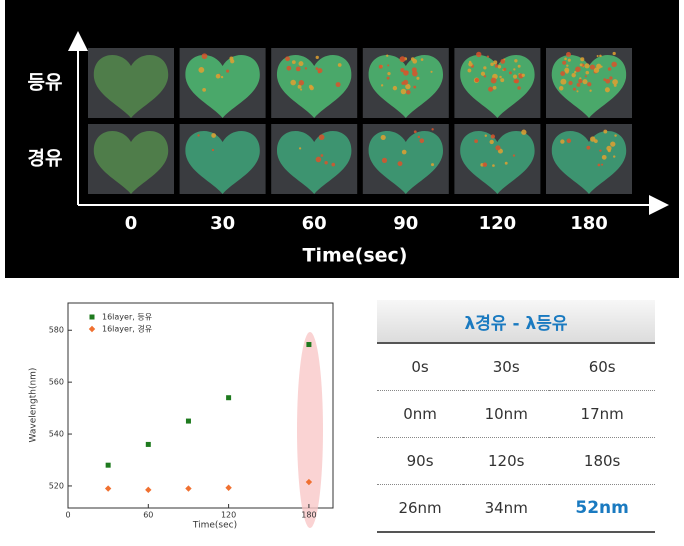  What do you see at coordinates (314, 223) in the screenshot?
I see `column-label: 60` at bounding box center [314, 223].